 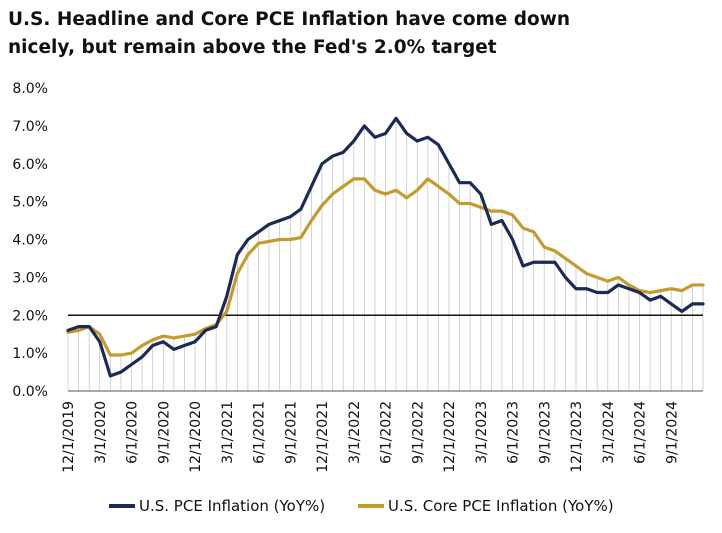 What do you see at coordinates (30, 354) in the screenshot?
I see `y-tick-label: 1.0%` at bounding box center [30, 354].